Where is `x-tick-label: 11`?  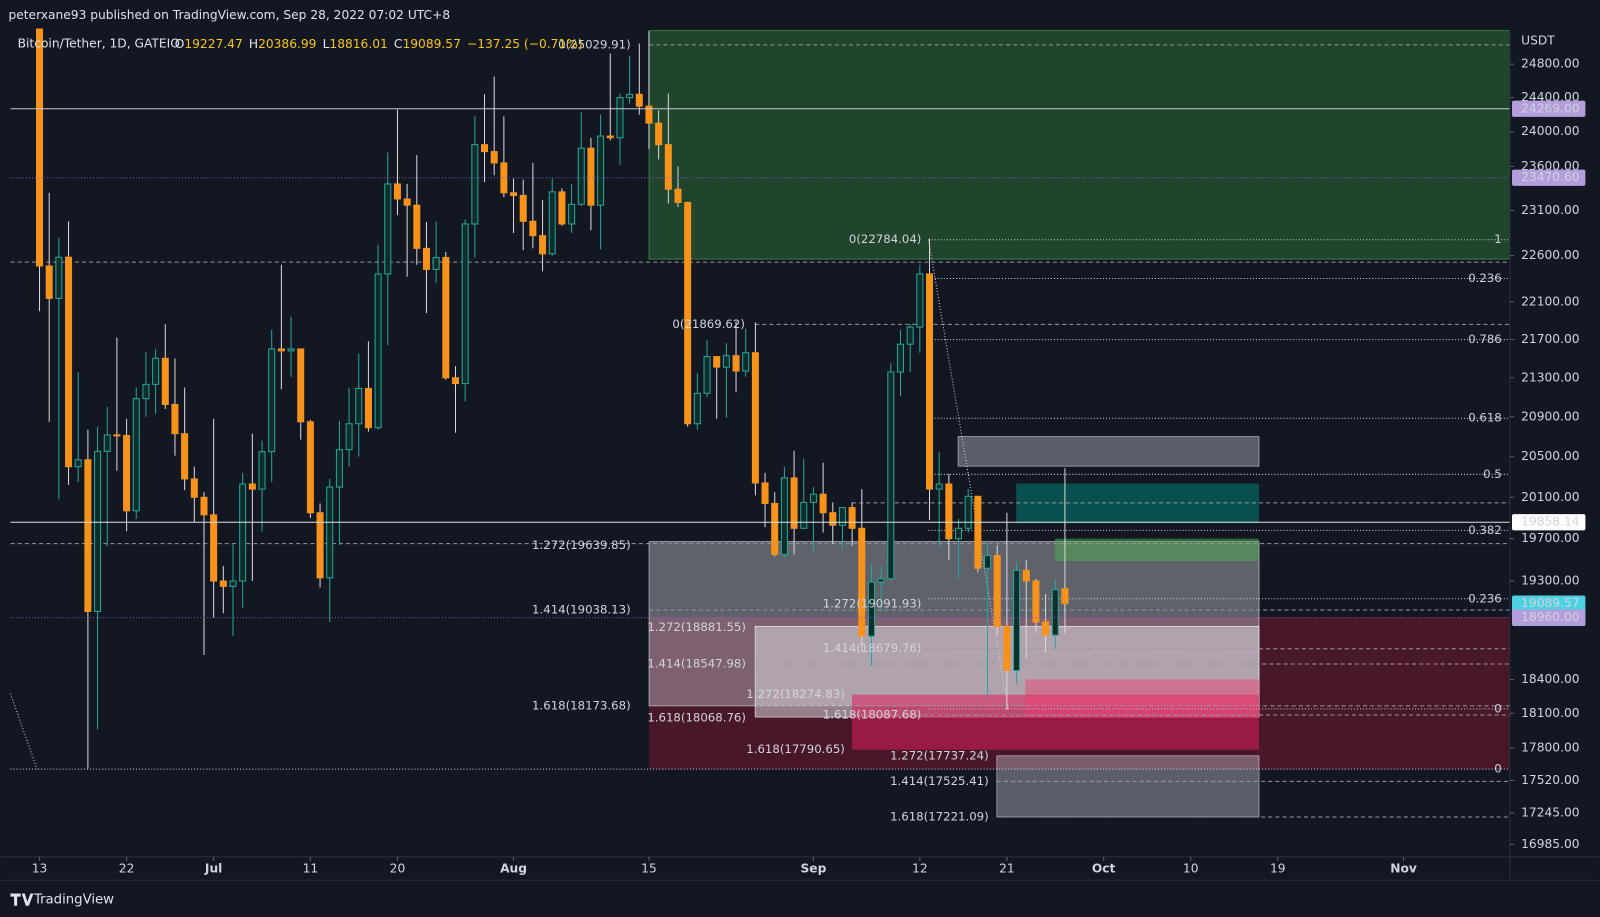
x-tick-label: 11 is located at coordinates (311, 869).